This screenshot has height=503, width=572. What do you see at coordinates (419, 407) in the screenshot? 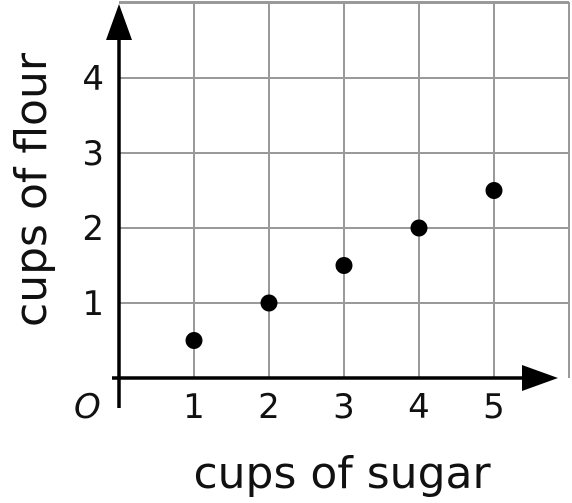
I see `x-tick-label: 4` at bounding box center [419, 407].